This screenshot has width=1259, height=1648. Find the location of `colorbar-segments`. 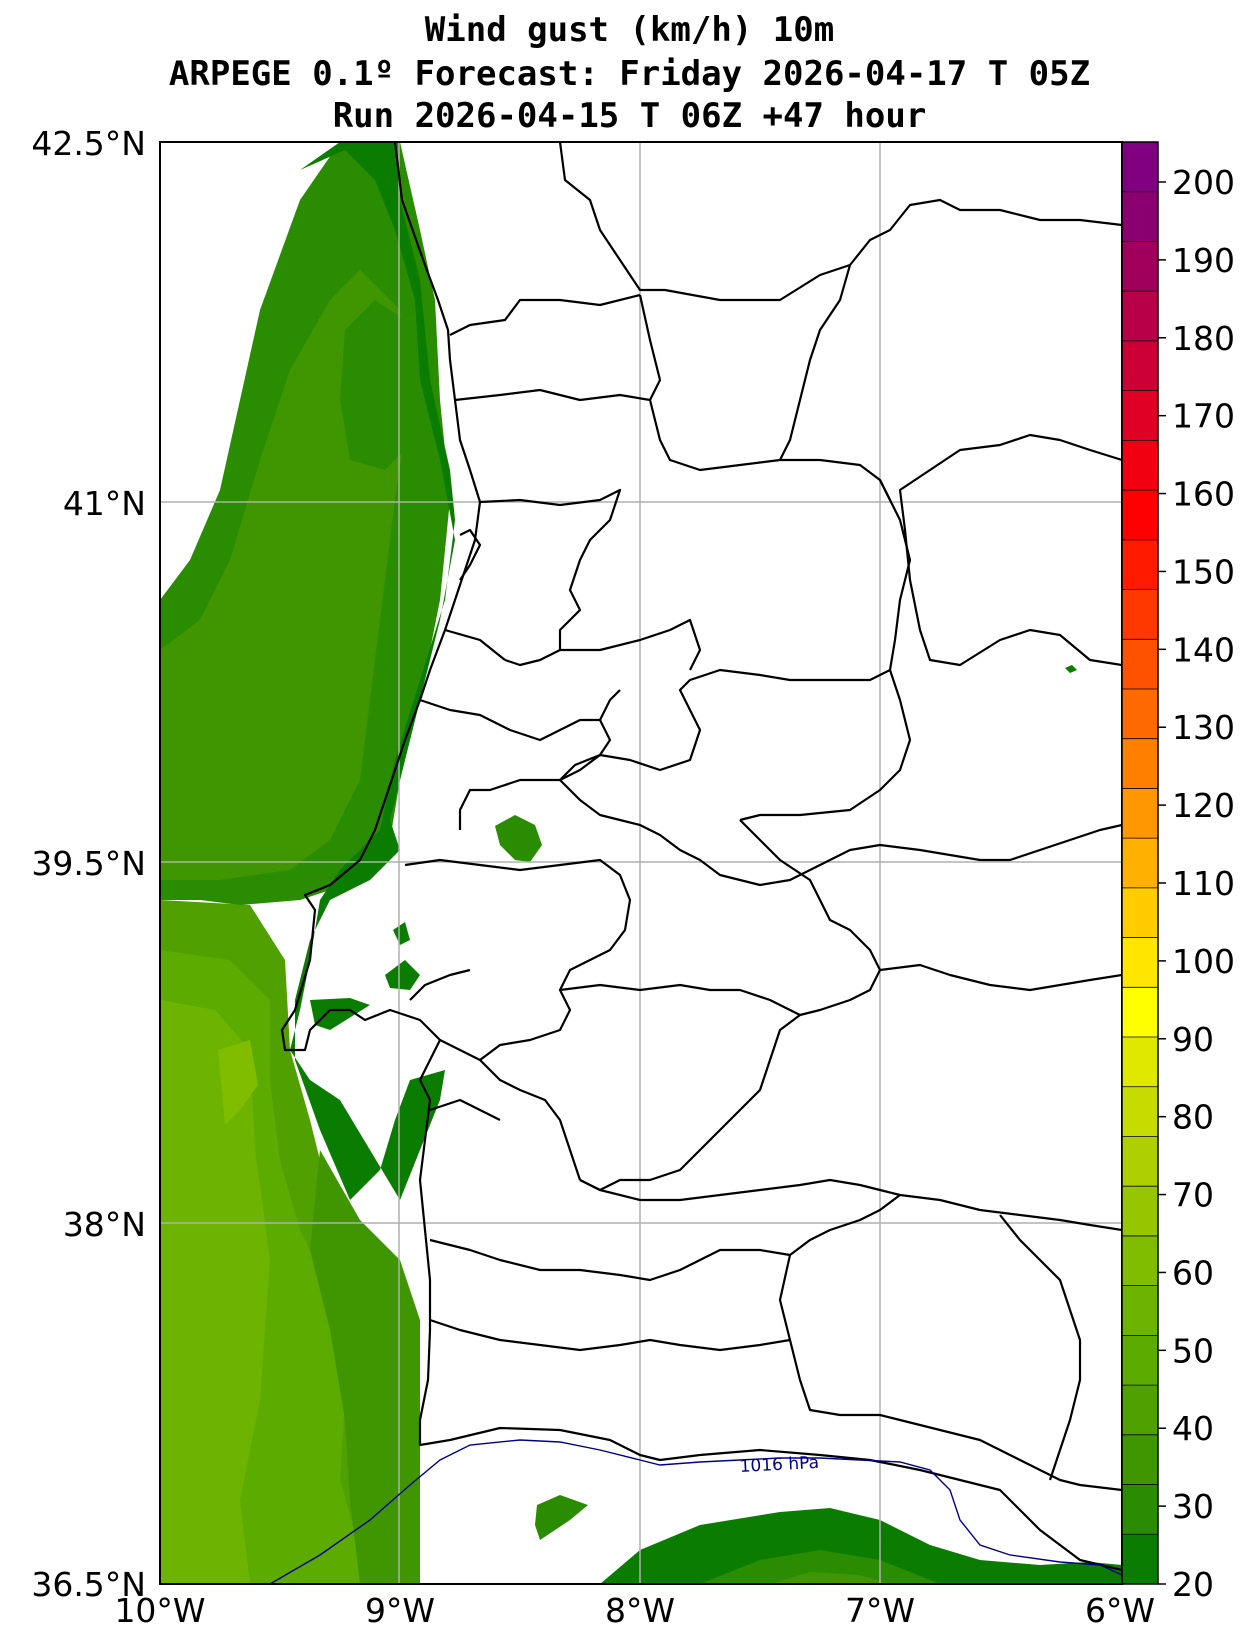

colorbar-segments is located at coordinates (1140, 863).